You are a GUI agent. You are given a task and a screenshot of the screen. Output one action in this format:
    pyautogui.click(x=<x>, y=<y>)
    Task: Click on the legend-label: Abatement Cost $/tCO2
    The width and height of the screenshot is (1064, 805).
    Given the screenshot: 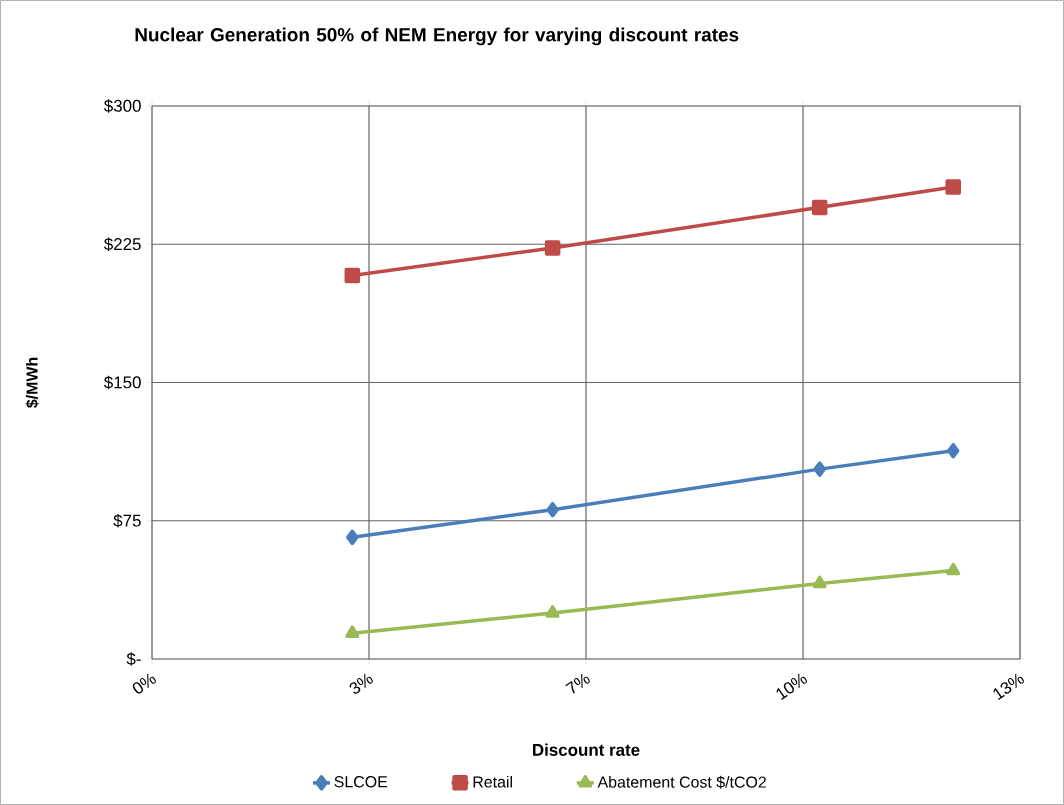 What is the action you would take?
    pyautogui.click(x=681, y=782)
    